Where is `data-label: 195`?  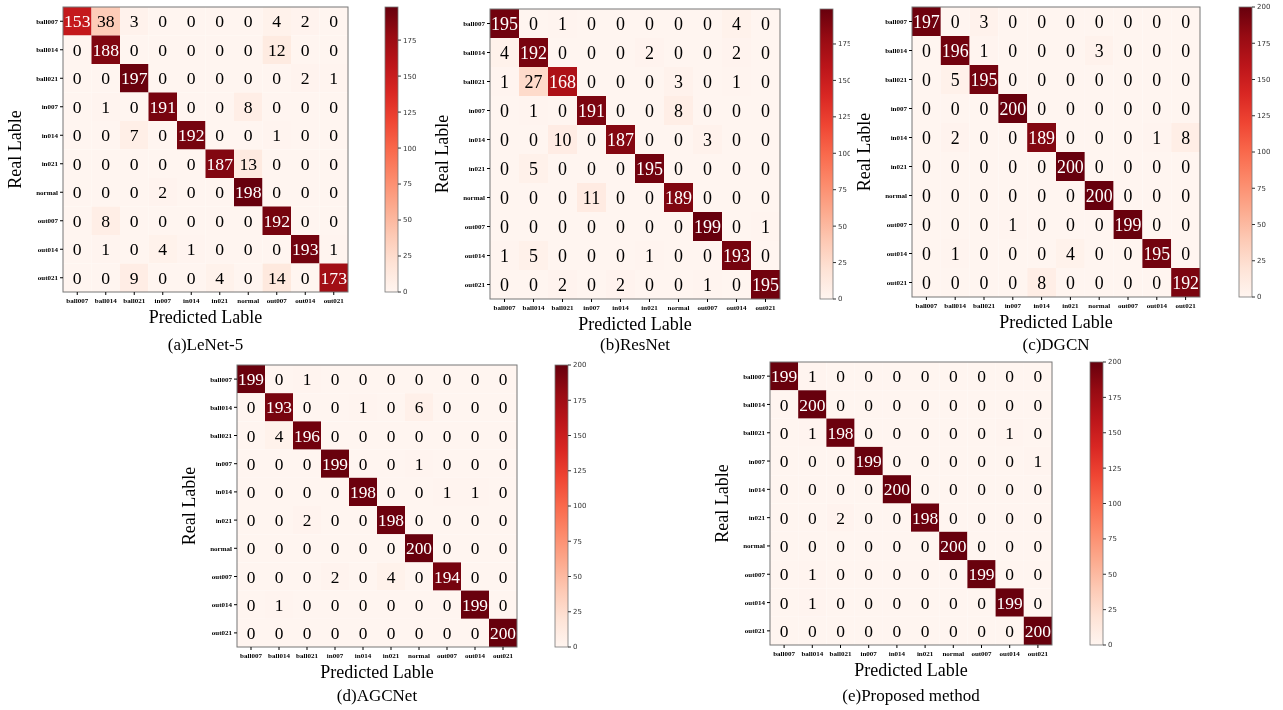
data-label: 195 is located at coordinates (504, 23).